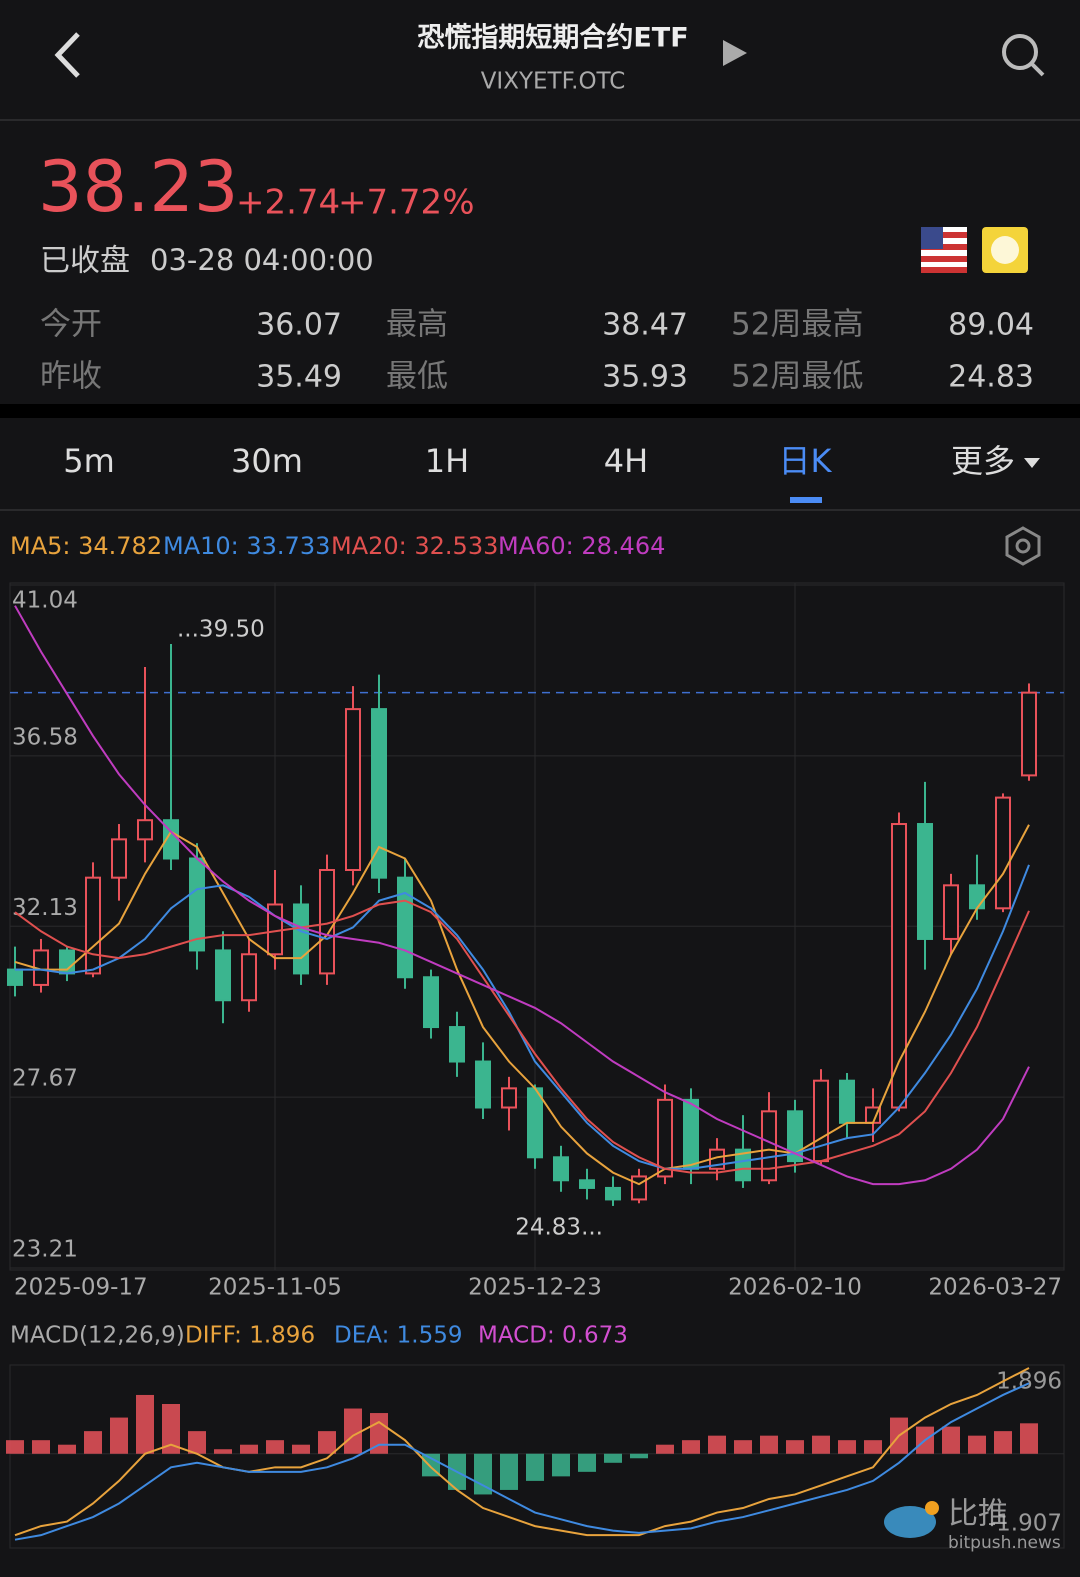 The width and height of the screenshot is (1080, 1577). Describe the element at coordinates (535, 1288) in the screenshot. I see `x-tick-label: 2025-12-23` at that location.